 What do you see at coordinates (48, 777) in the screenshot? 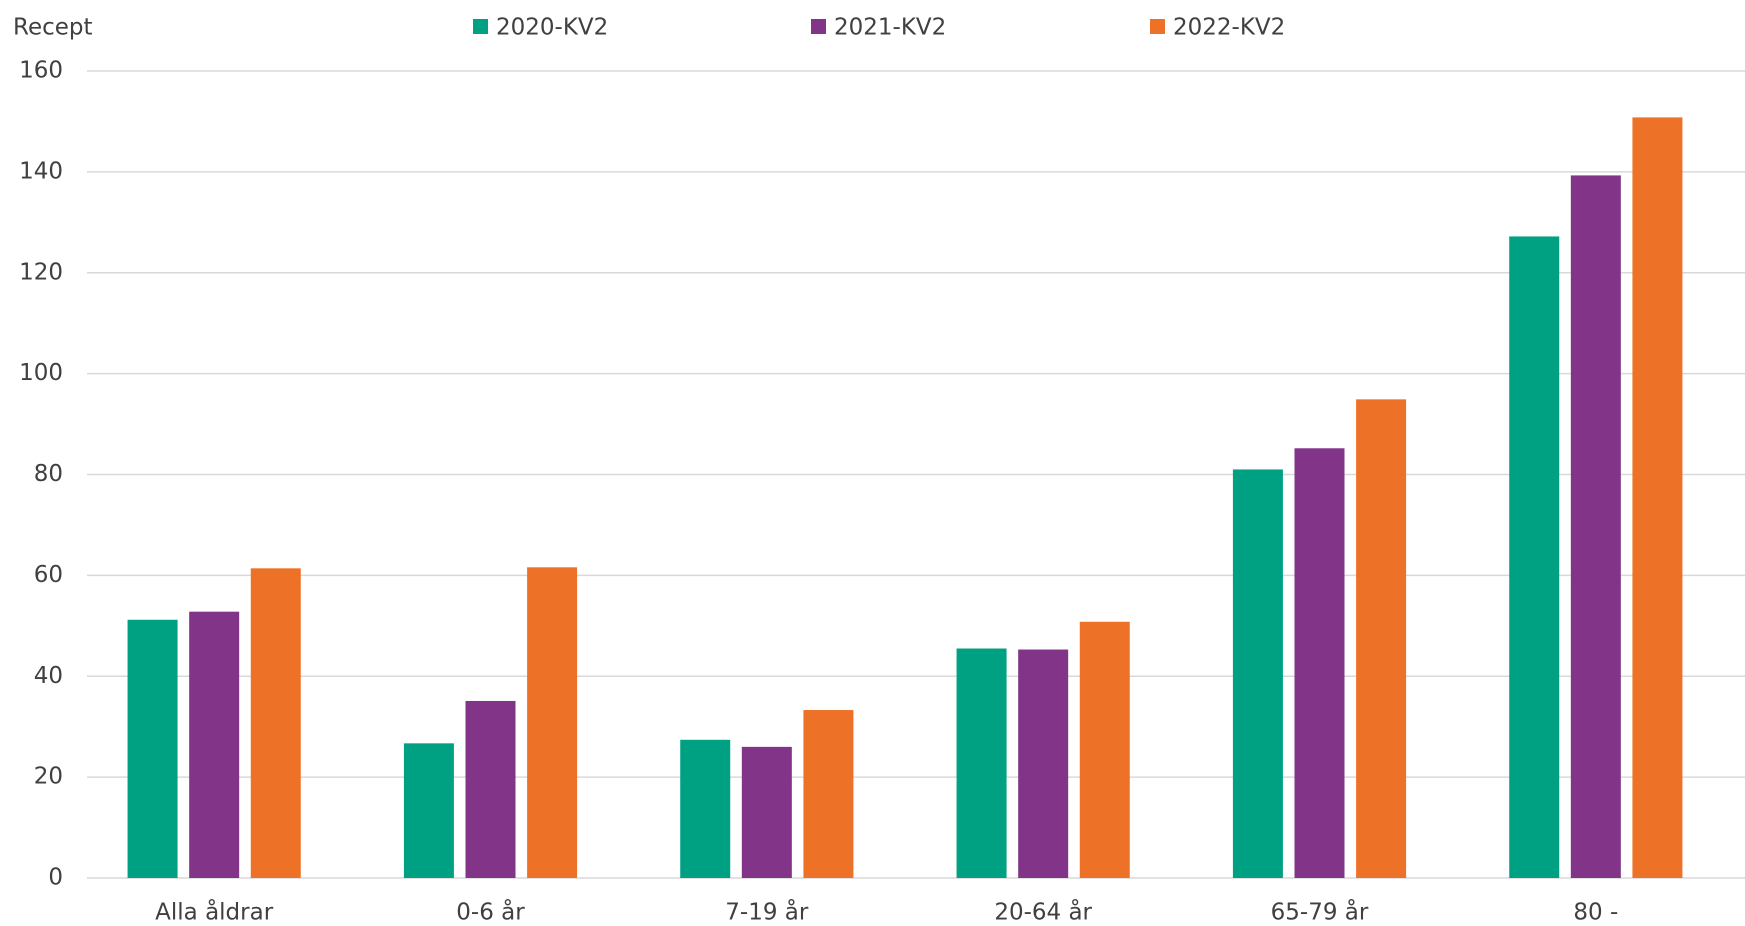
I see `y-tick-label: 20` at bounding box center [48, 777].